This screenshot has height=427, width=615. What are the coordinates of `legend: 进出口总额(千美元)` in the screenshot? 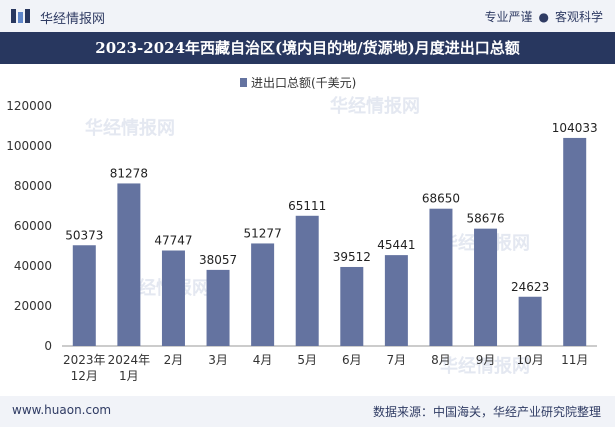 It's located at (298, 83).